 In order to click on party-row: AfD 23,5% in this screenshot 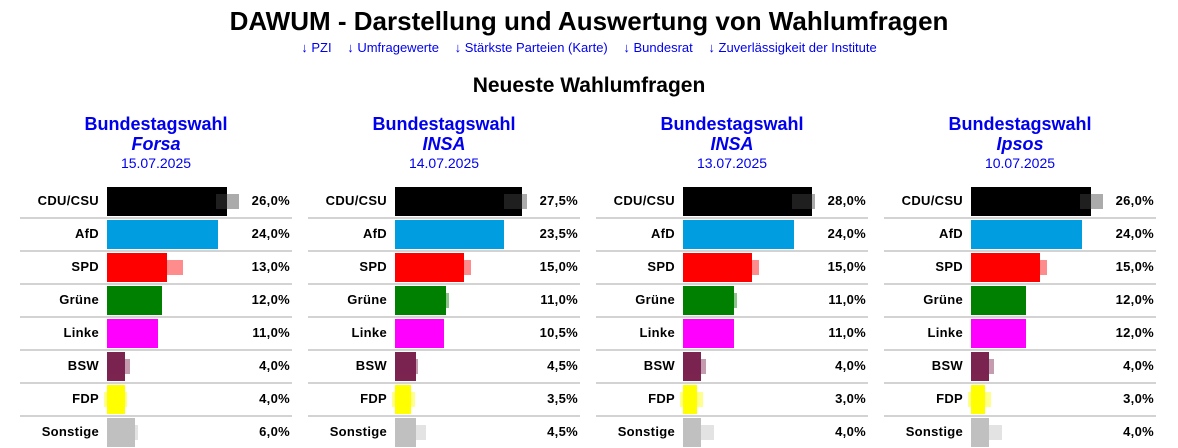, I will do `click(444, 235)`.